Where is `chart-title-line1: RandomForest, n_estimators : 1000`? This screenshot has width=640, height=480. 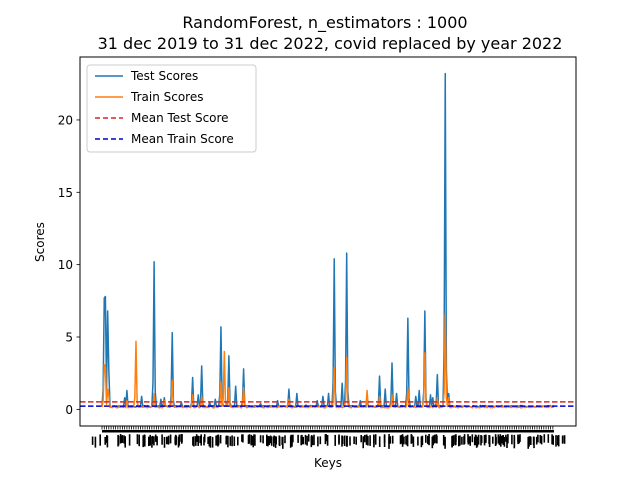 chart-title-line1: RandomForest, n_estimators : 1000 is located at coordinates (324, 23).